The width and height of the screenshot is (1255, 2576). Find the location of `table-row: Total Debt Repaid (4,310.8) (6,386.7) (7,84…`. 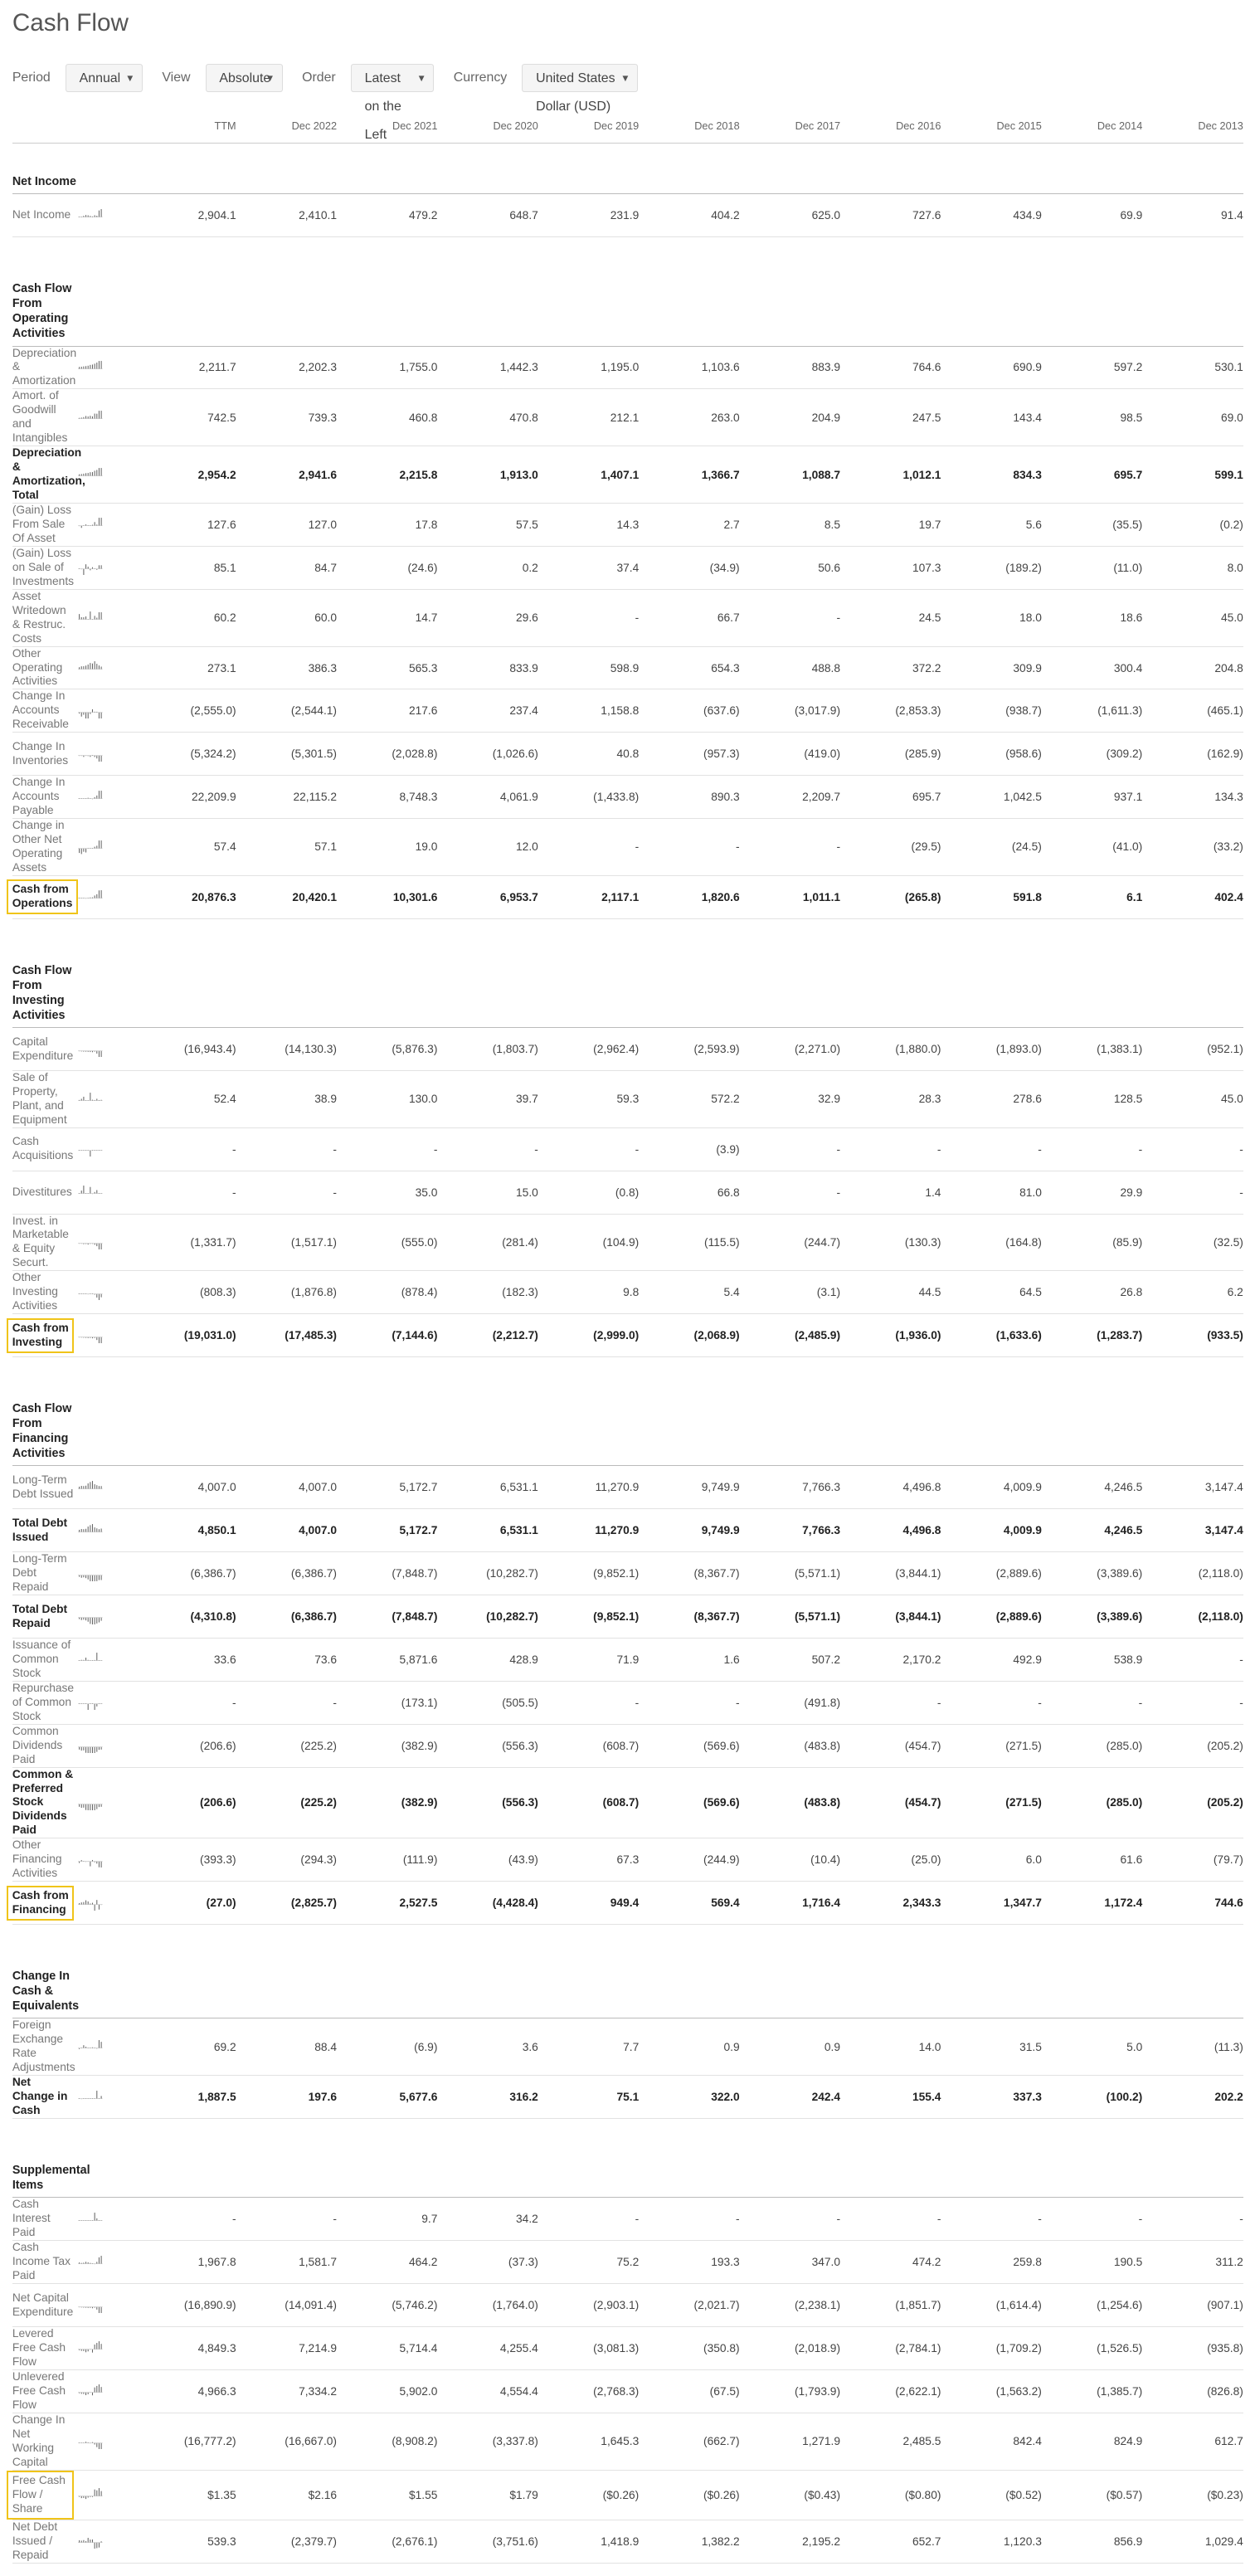

table-row: Total Debt Repaid (4,310.8) (6,386.7) (7,84… is located at coordinates (627, 1617).